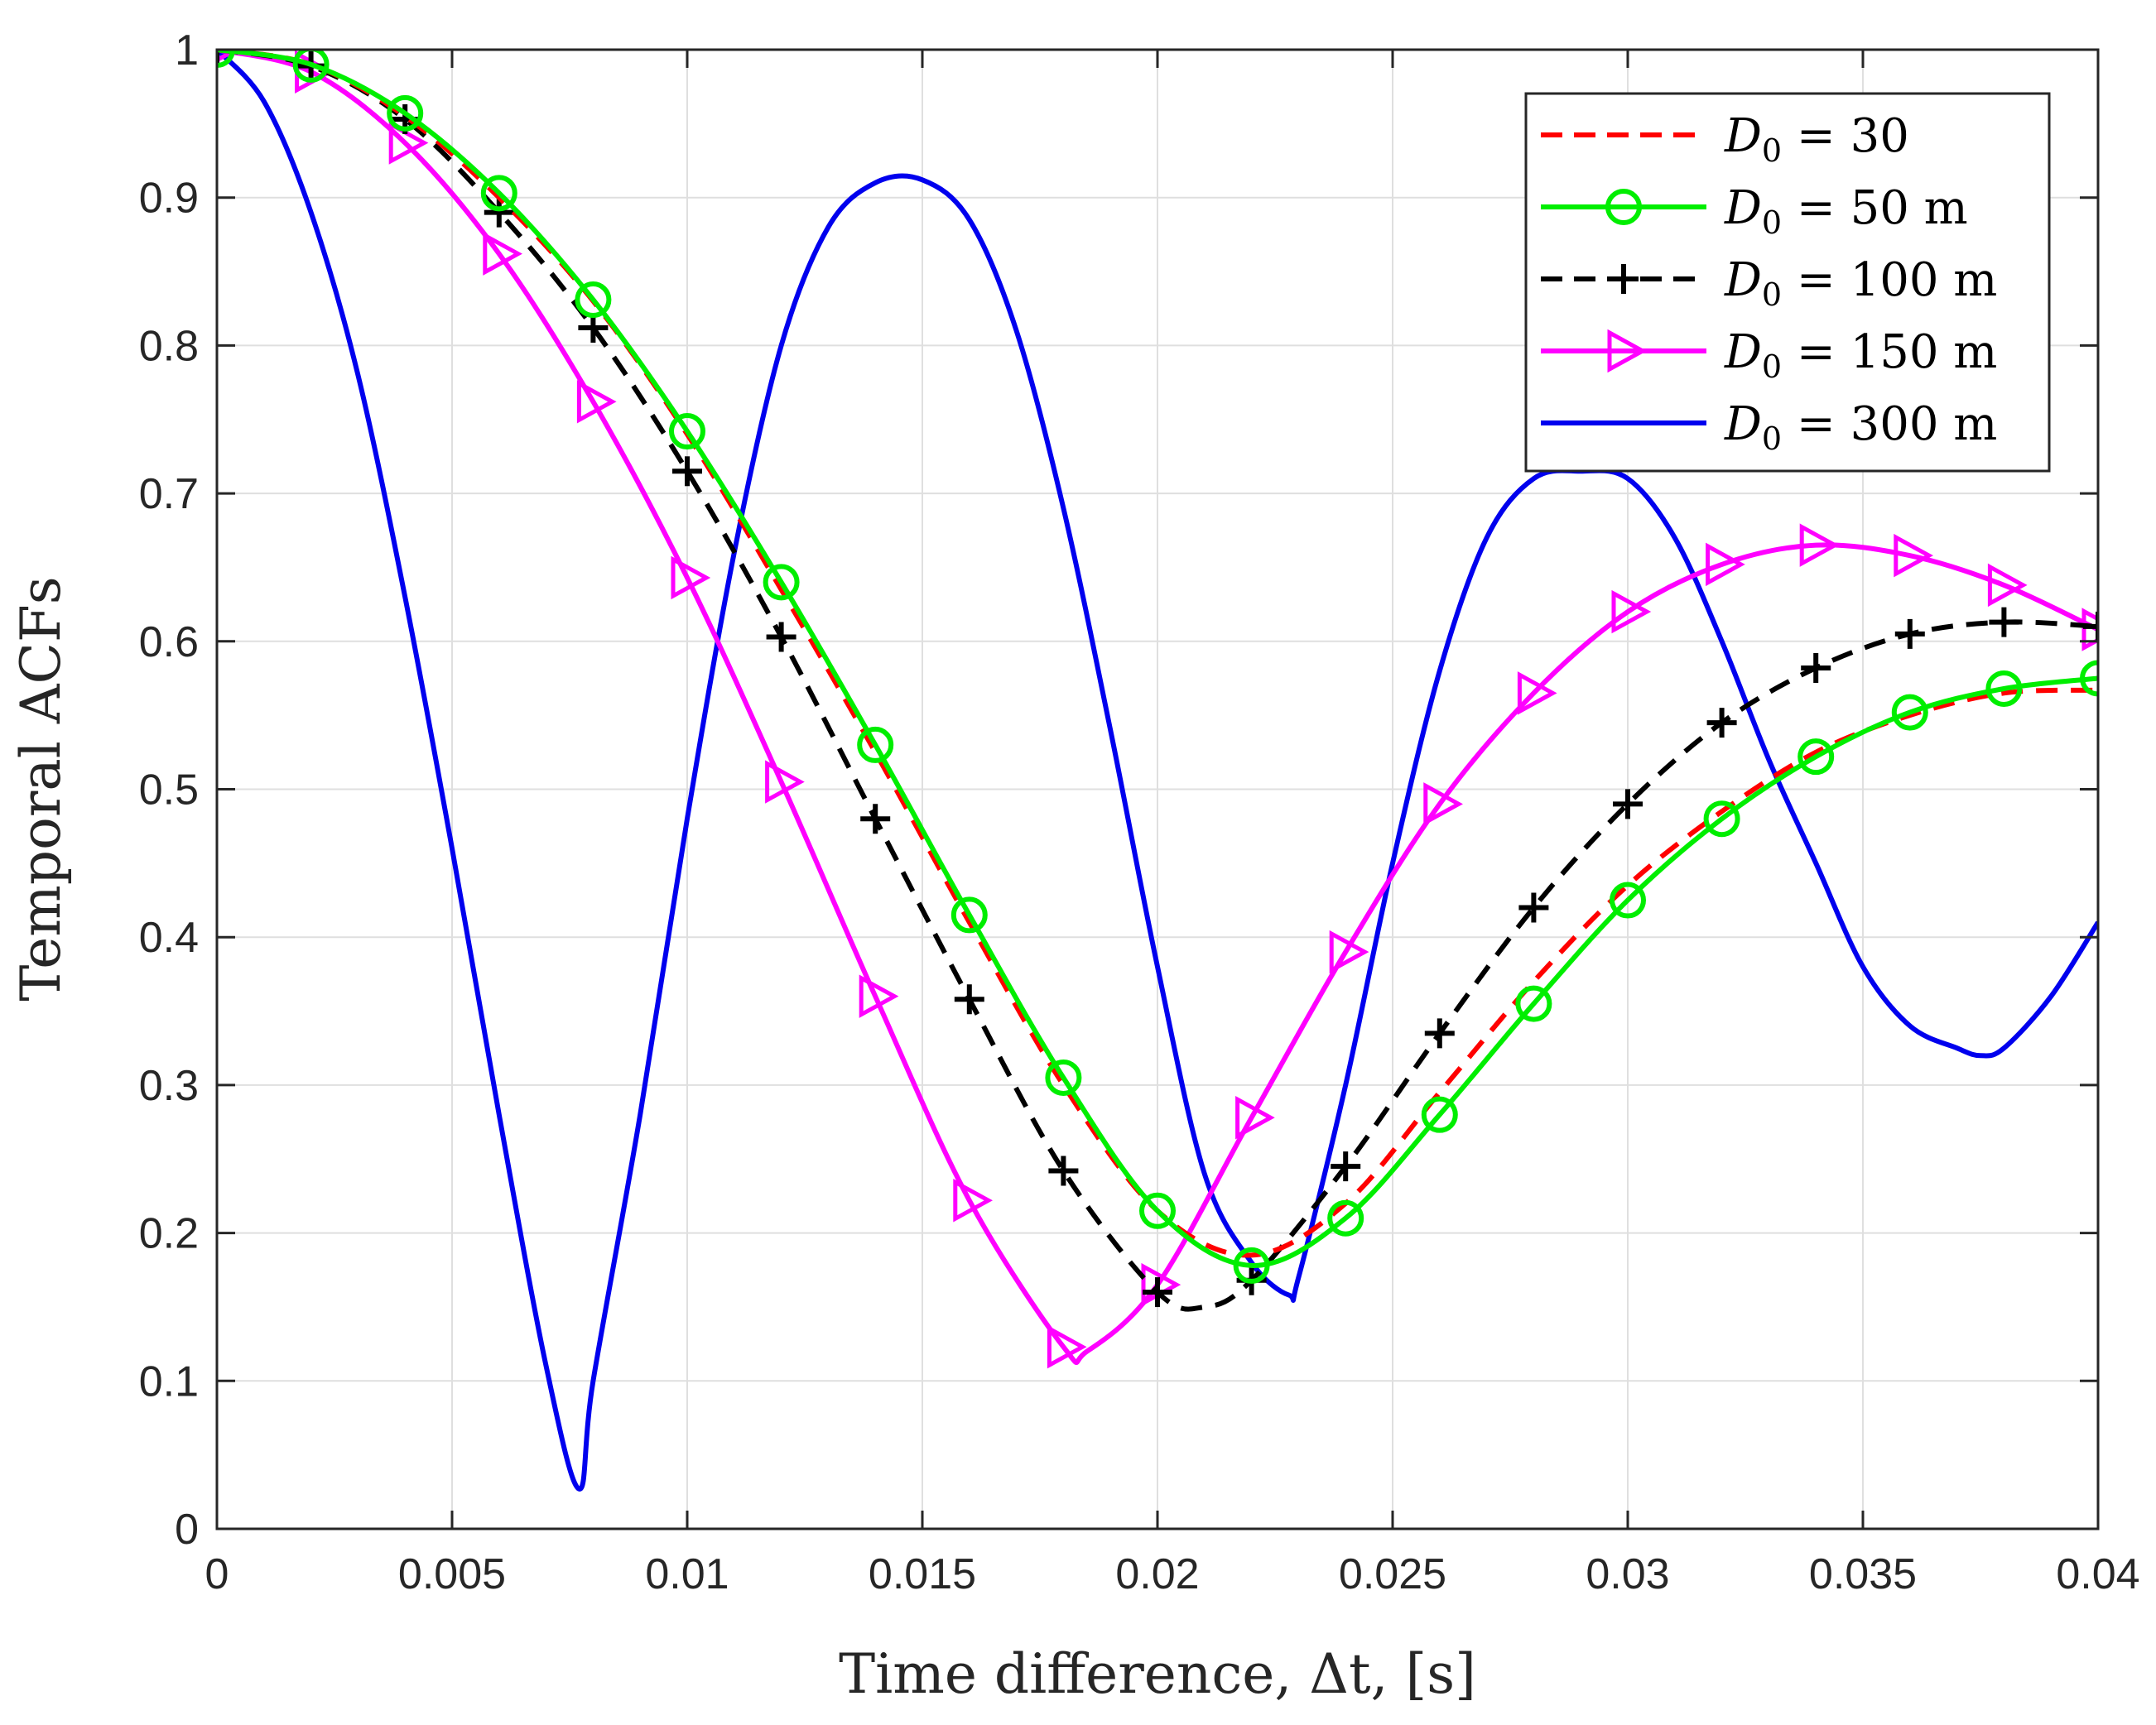 The width and height of the screenshot is (2156, 1725). Describe the element at coordinates (169, 1381) in the screenshot. I see `y-tick-label: 0.1` at that location.